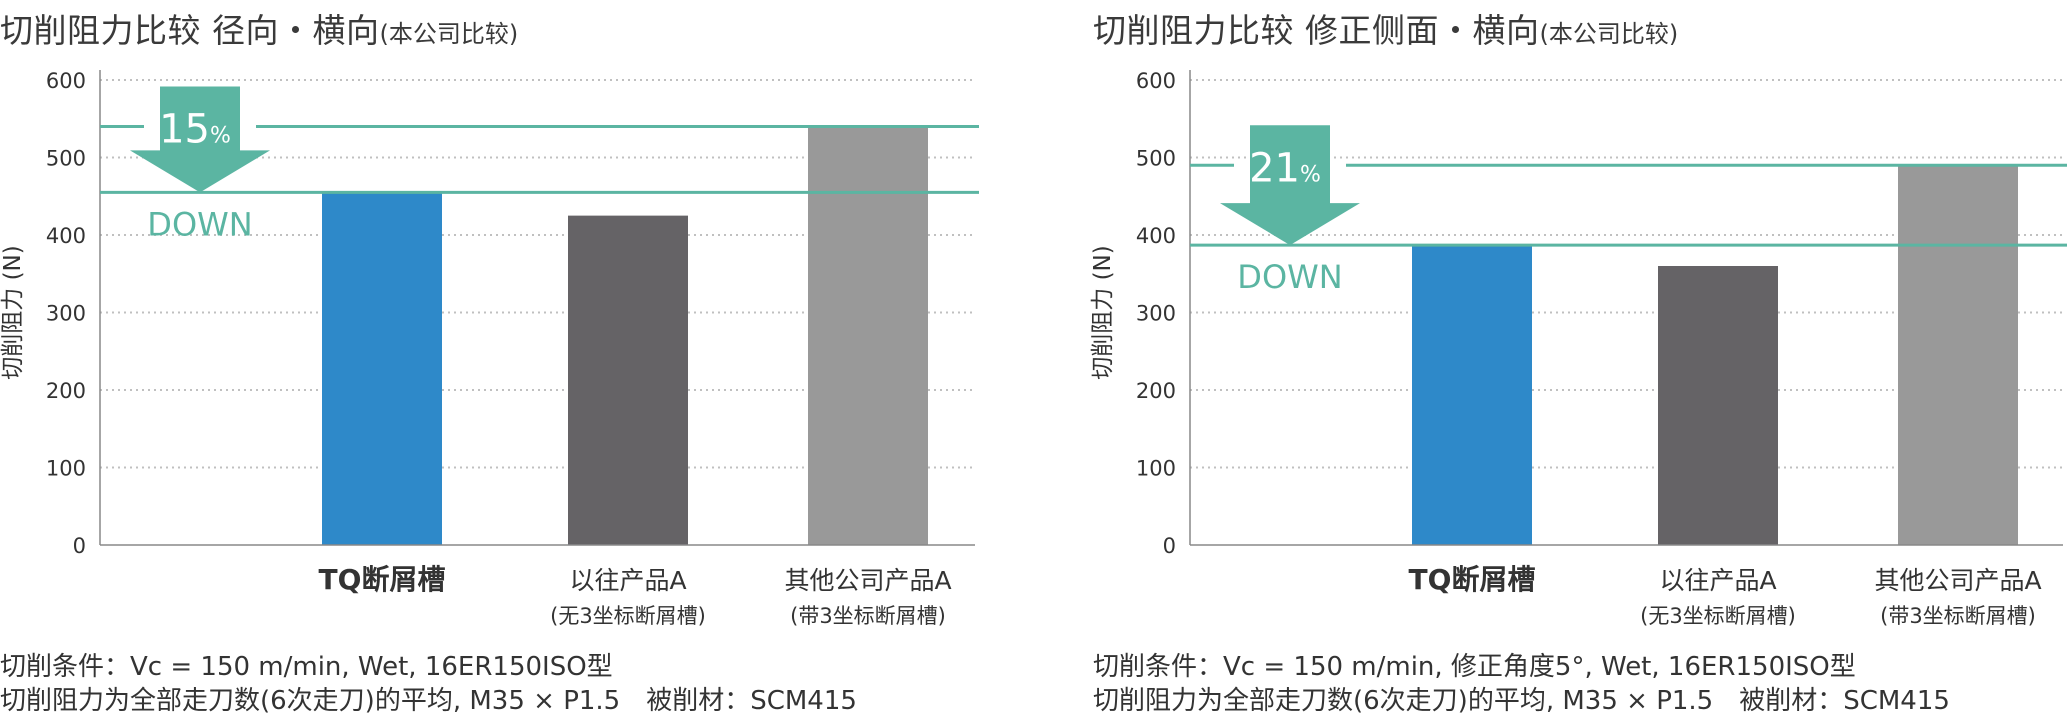 This screenshot has height=717, width=2070. I want to click on chart-title-main: 切削阻力比较 径向・横向, so click(190, 30).